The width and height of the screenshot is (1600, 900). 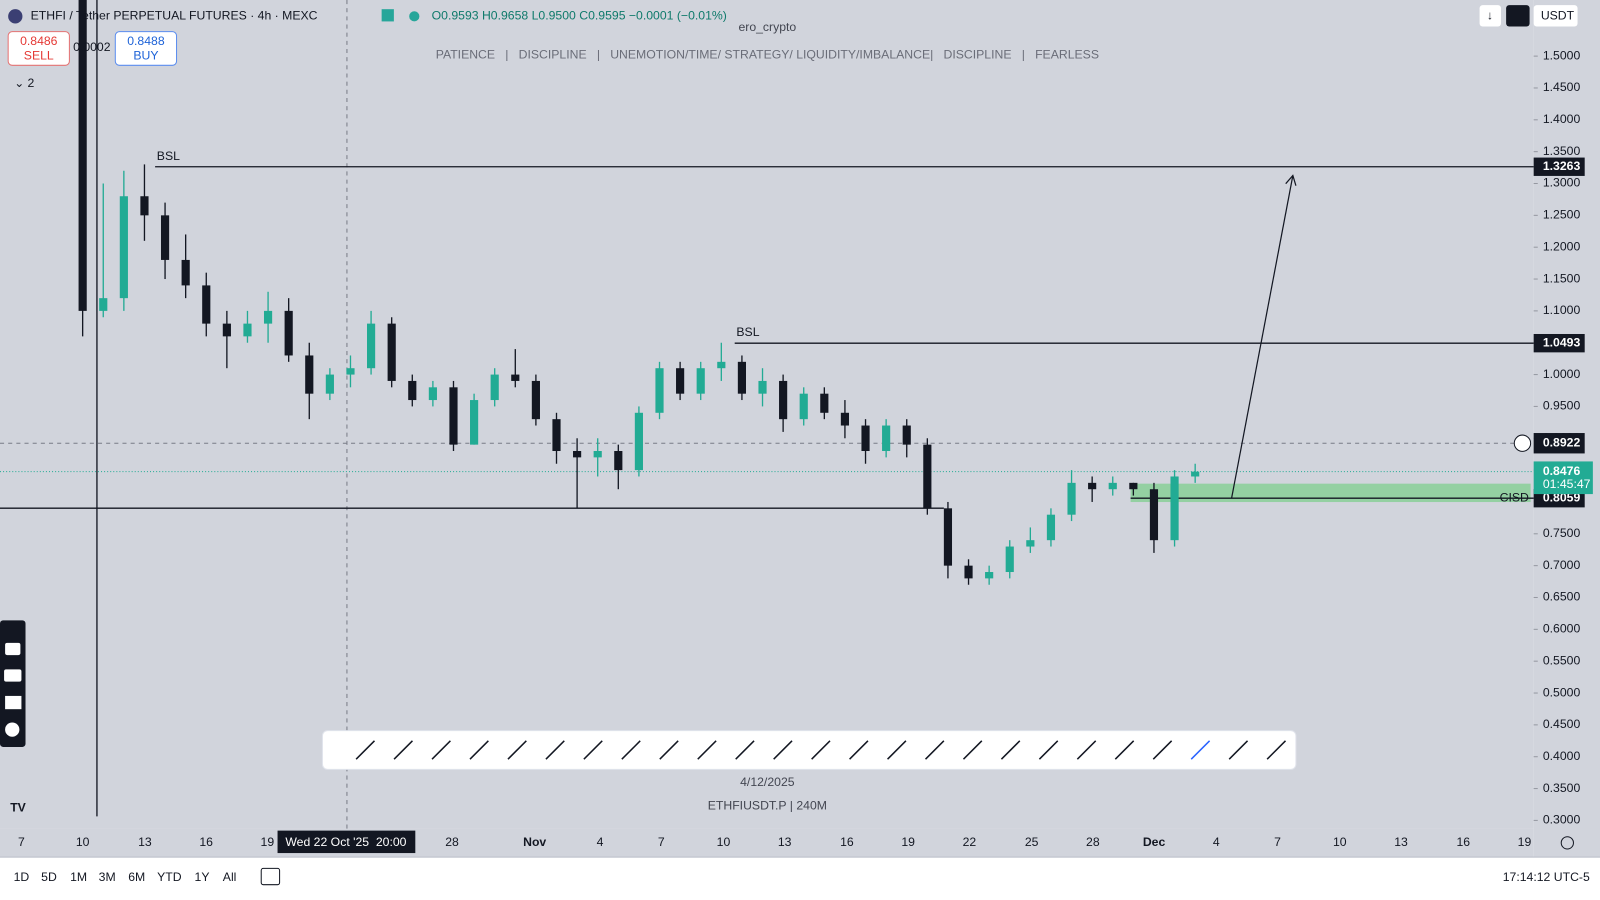 What do you see at coordinates (31, 83) in the screenshot?
I see `indicator-count: 2` at bounding box center [31, 83].